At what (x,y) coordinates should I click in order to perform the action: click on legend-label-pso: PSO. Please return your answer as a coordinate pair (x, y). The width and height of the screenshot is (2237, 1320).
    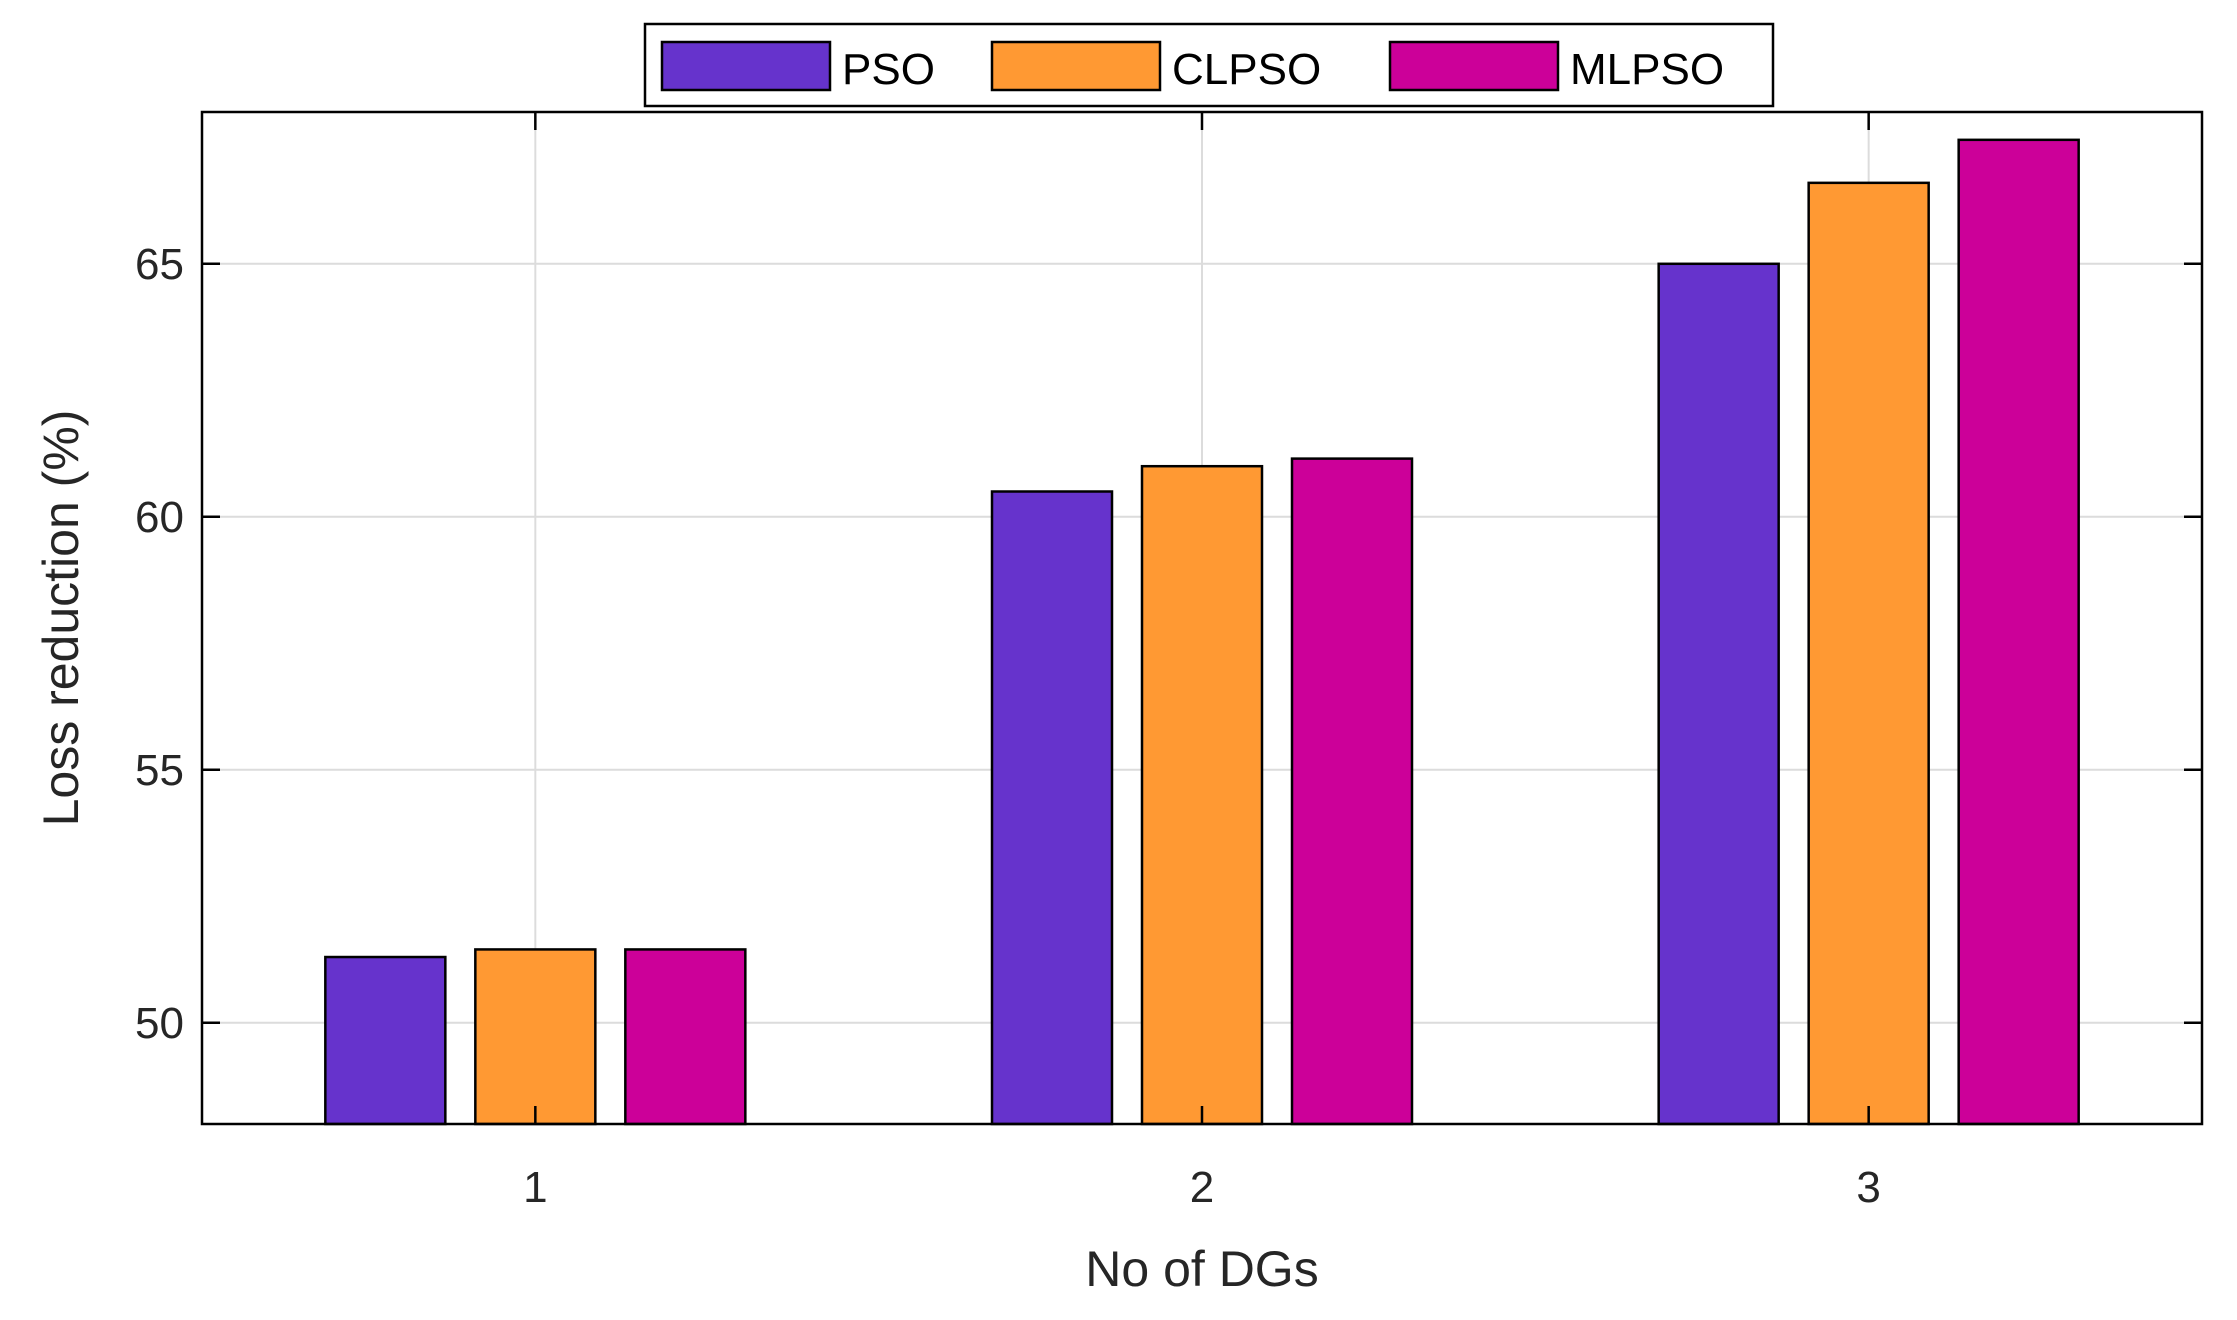
    Looking at the image, I should click on (888, 69).